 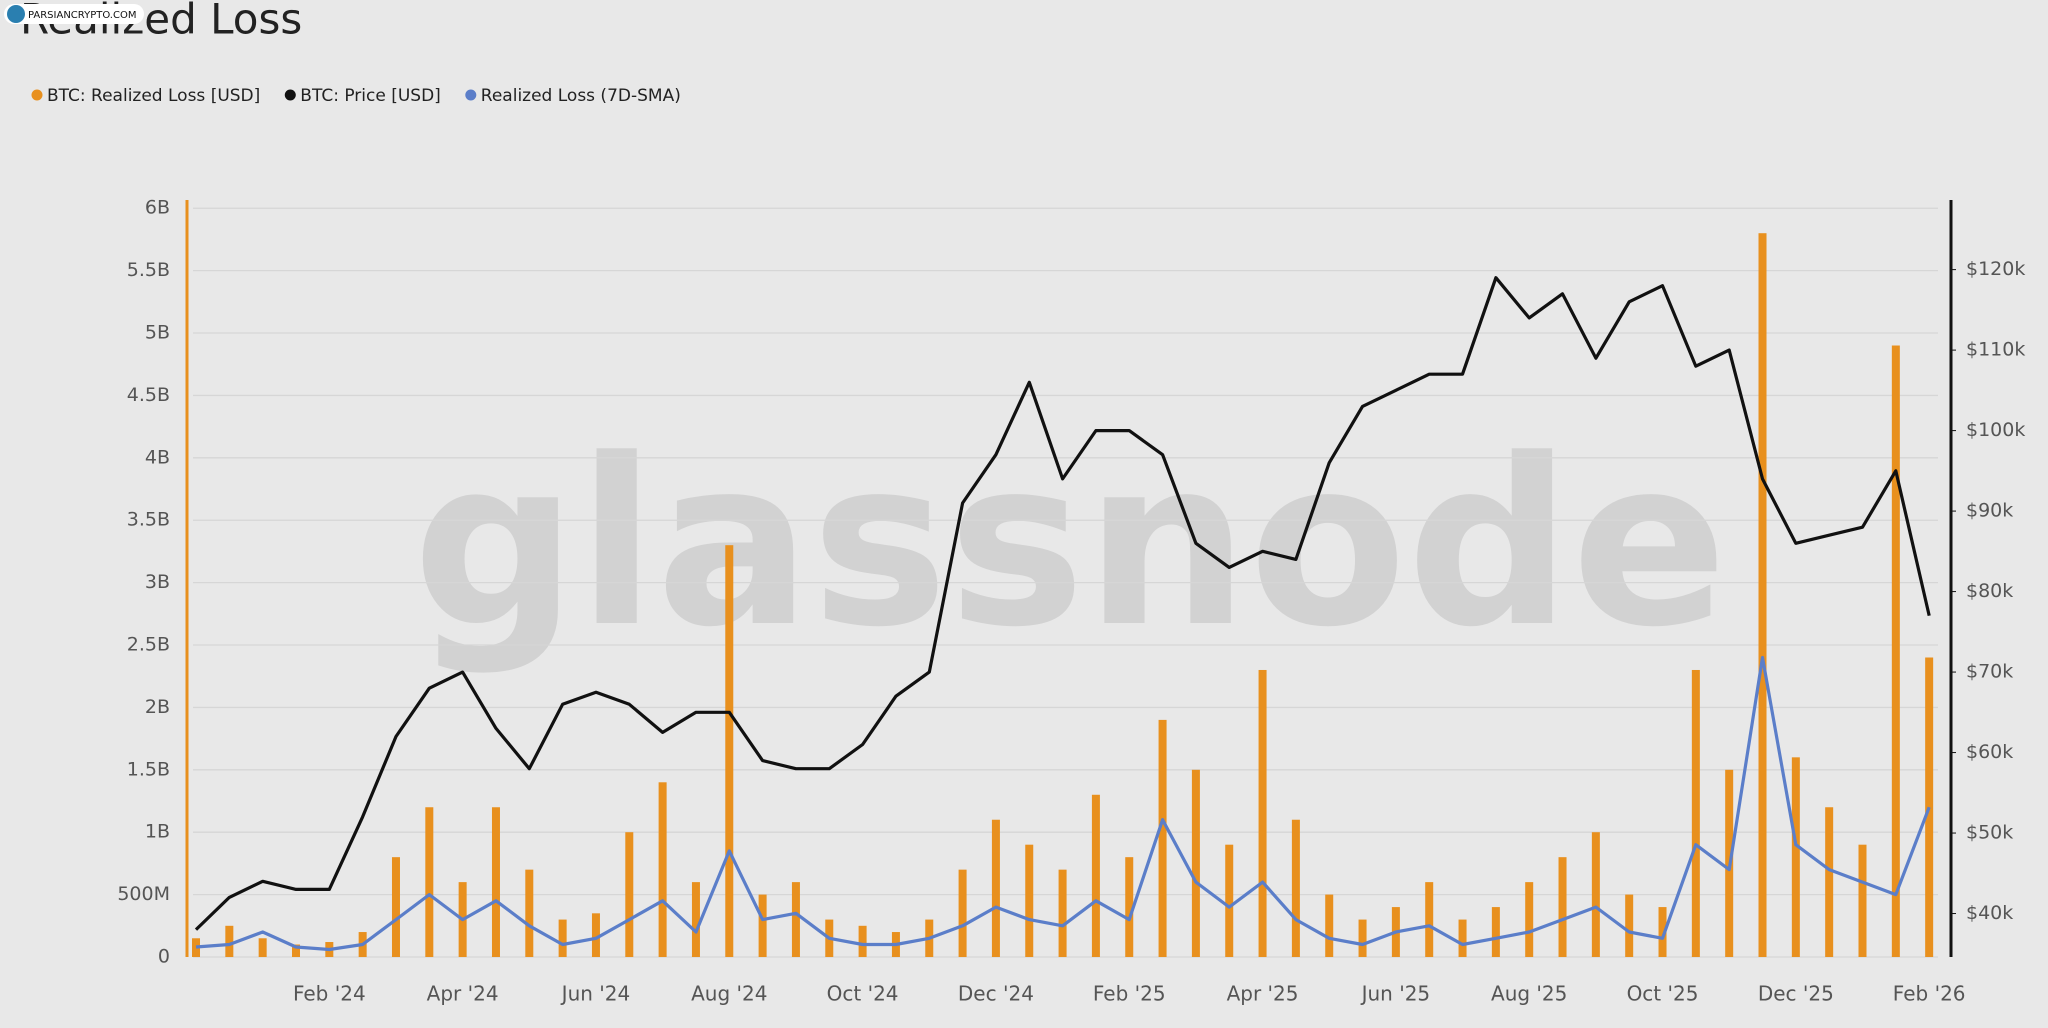 What do you see at coordinates (148, 769) in the screenshot?
I see `y-tick-label: 1.5B` at bounding box center [148, 769].